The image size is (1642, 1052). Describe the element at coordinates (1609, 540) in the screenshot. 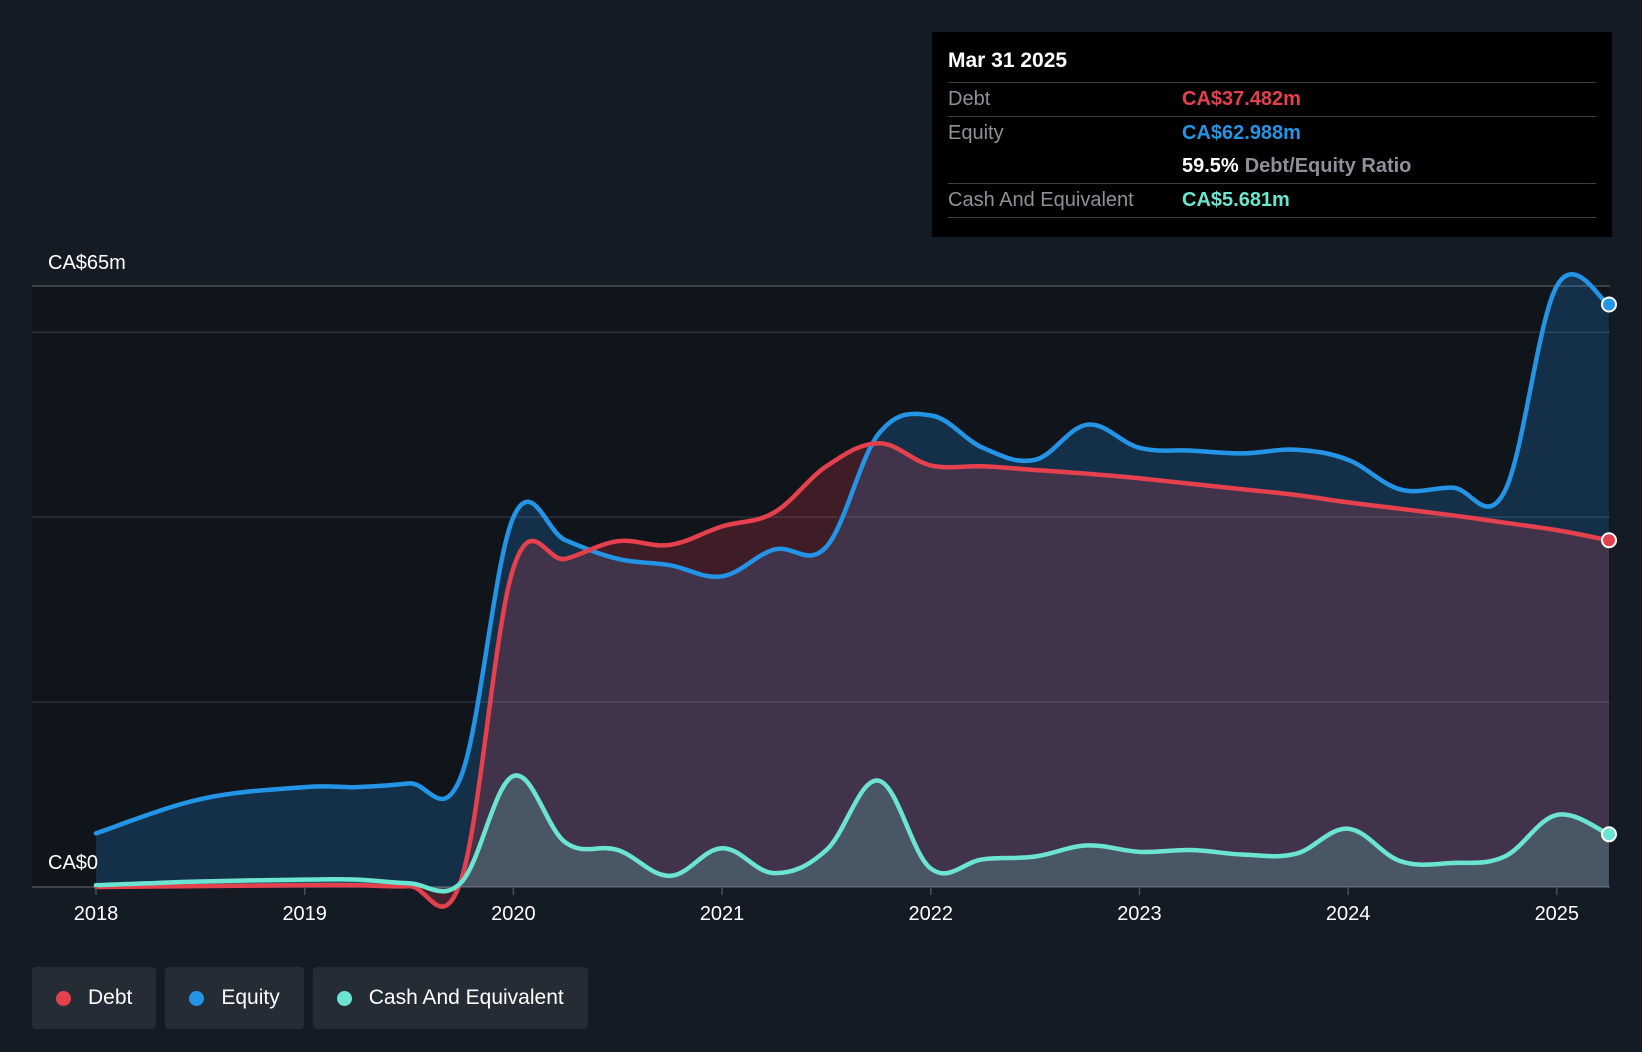

I see `debt-endpoint` at that location.